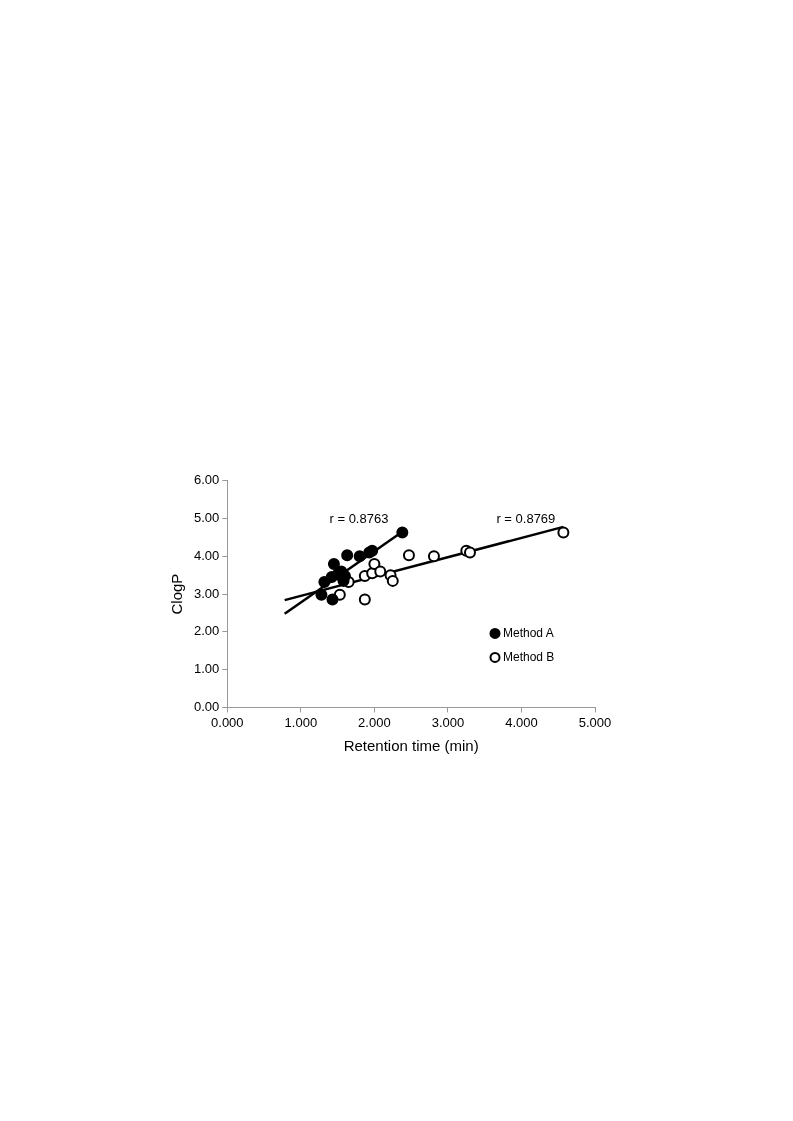  Describe the element at coordinates (521, 722) in the screenshot. I see `x-tick-label: 4.000` at that location.